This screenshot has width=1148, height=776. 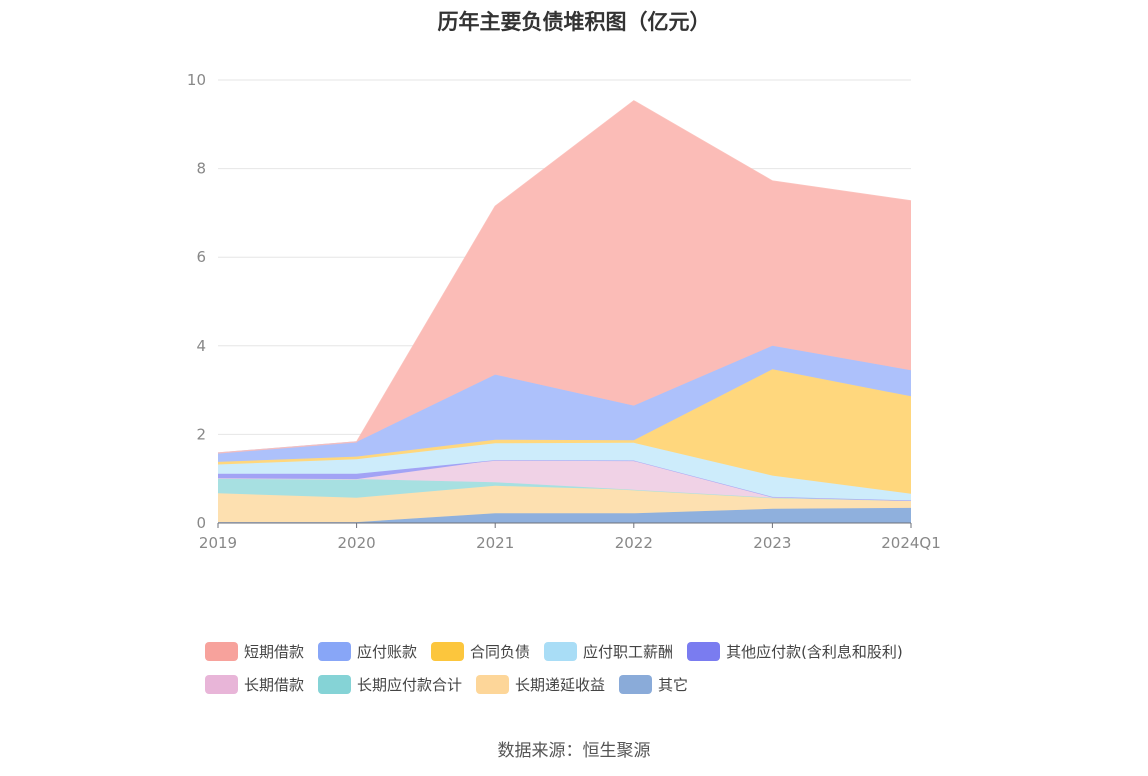 I want to click on y-tick-label: 8, so click(x=201, y=169).